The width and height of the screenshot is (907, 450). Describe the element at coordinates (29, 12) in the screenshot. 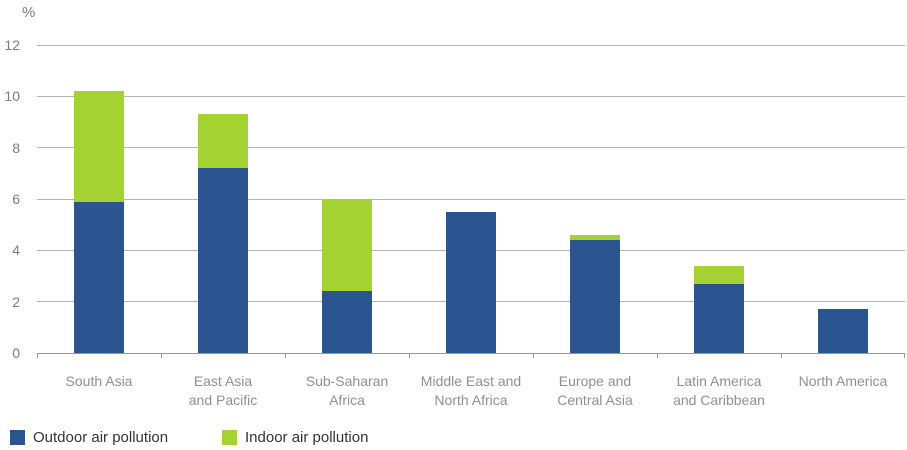

I see `y-axis-unit-label: %` at that location.